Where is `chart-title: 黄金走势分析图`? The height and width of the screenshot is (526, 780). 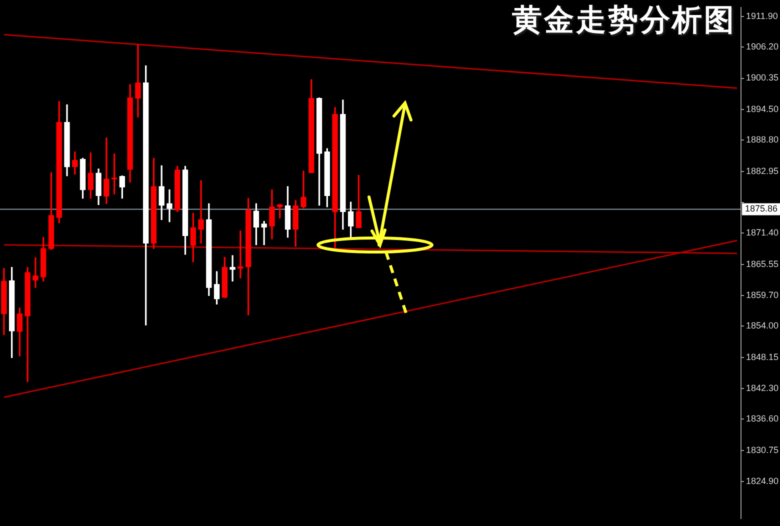 chart-title: 黄金走势分析图 is located at coordinates (624, 21).